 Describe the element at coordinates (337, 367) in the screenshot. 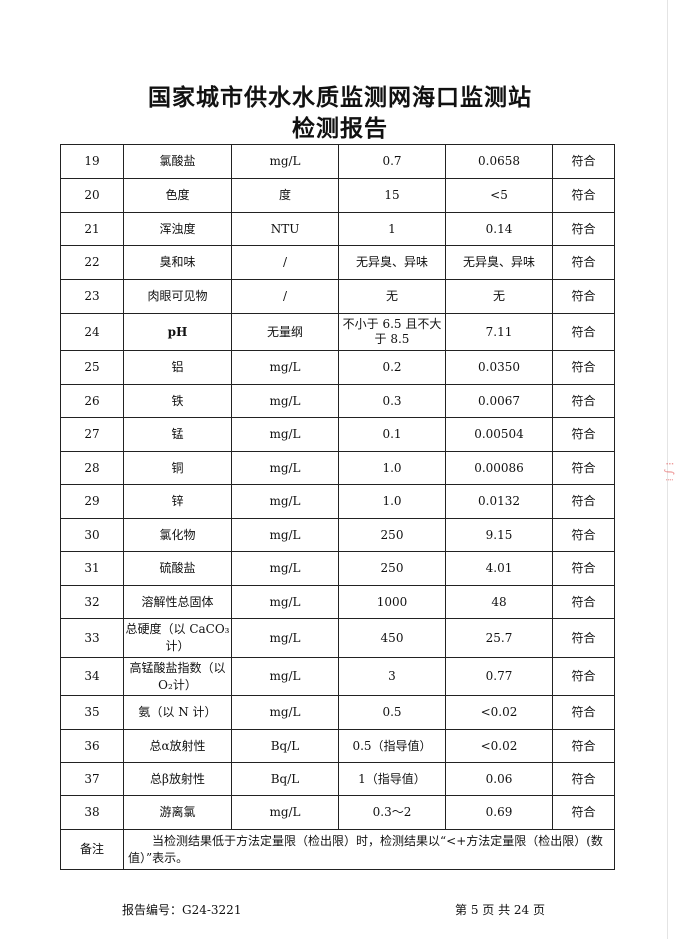

I see `table-row: 25 铝 mg/L 0.2 0.0350 符合` at that location.